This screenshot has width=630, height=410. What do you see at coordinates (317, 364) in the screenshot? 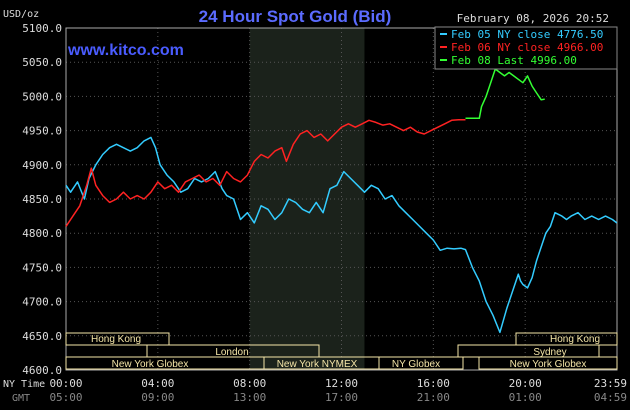
I see `session-label-ny-nymex: New York NYMEX` at bounding box center [317, 364].